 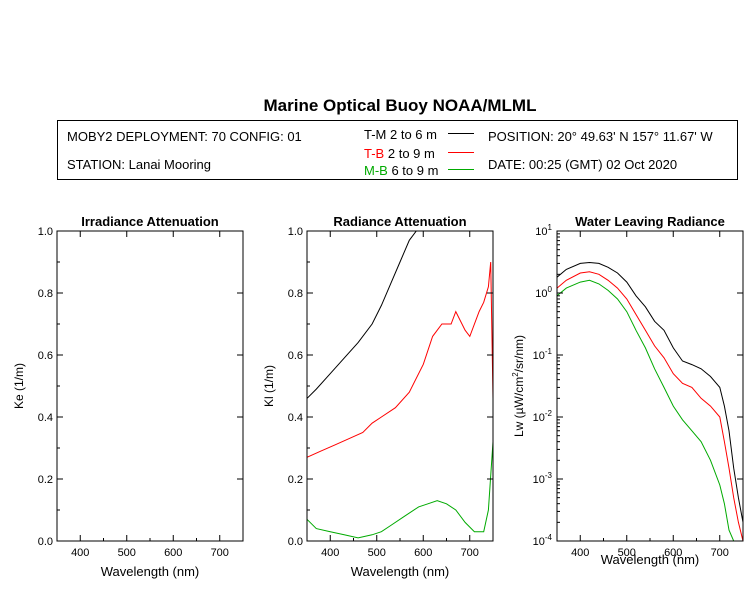 What do you see at coordinates (627, 553) in the screenshot?
I see `panel3-xtick-label: 500` at bounding box center [627, 553].